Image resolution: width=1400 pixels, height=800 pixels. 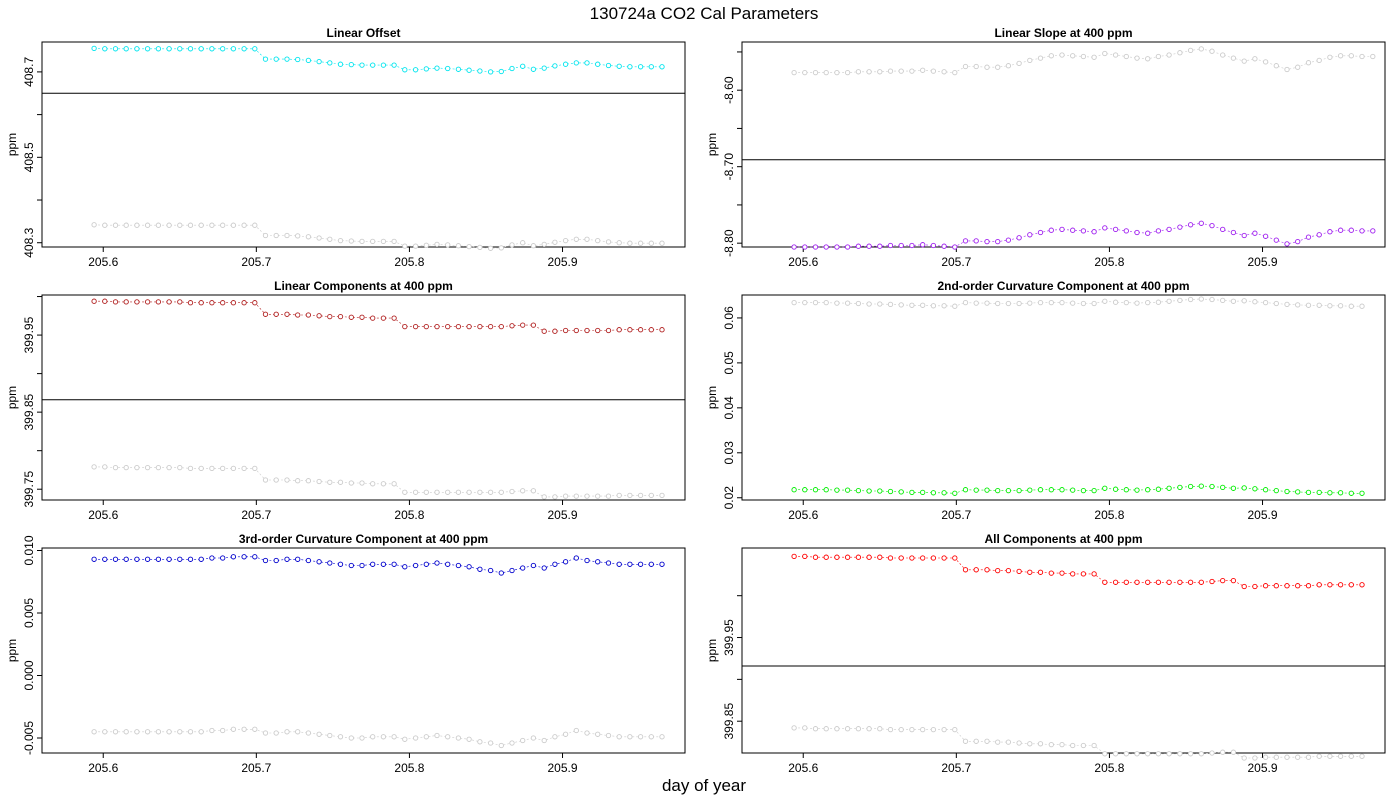 What do you see at coordinates (29, 489) in the screenshot?
I see `y-tick-label: 399.75` at bounding box center [29, 489].